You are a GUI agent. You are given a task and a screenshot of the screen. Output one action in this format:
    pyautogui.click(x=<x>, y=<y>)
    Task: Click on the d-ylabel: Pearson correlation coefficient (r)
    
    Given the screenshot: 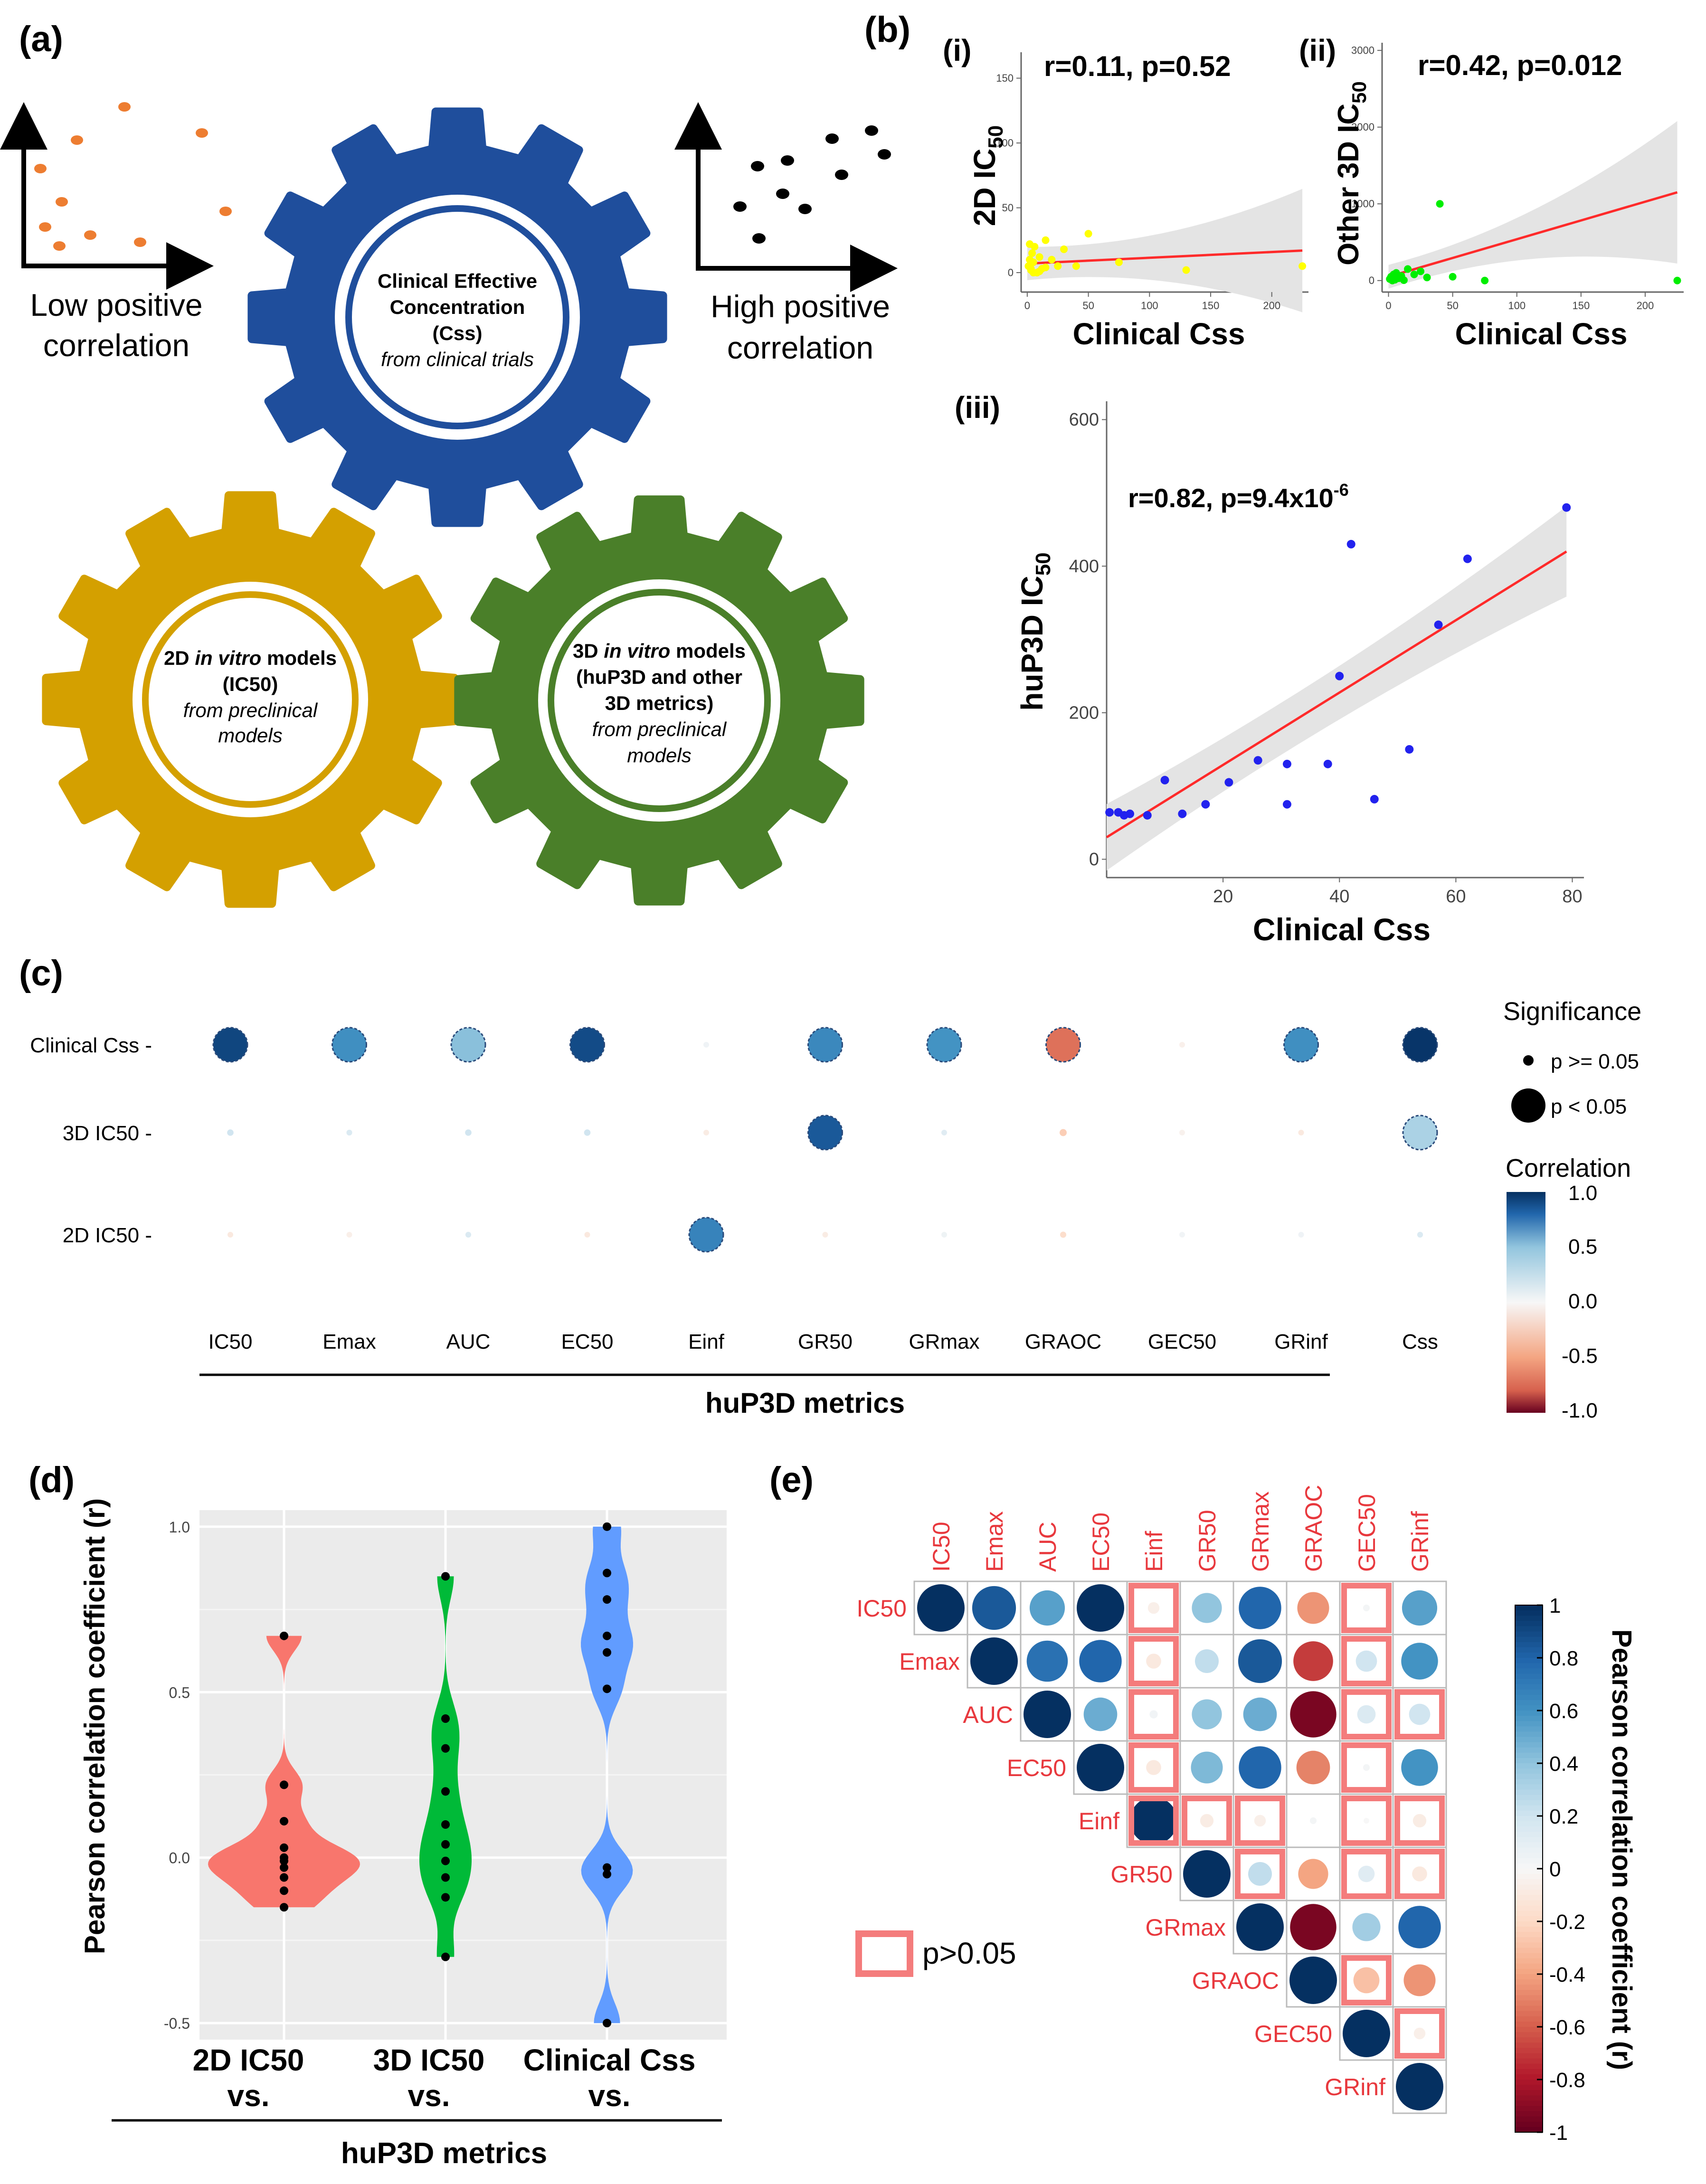 What is the action you would take?
    pyautogui.click(x=95, y=1726)
    